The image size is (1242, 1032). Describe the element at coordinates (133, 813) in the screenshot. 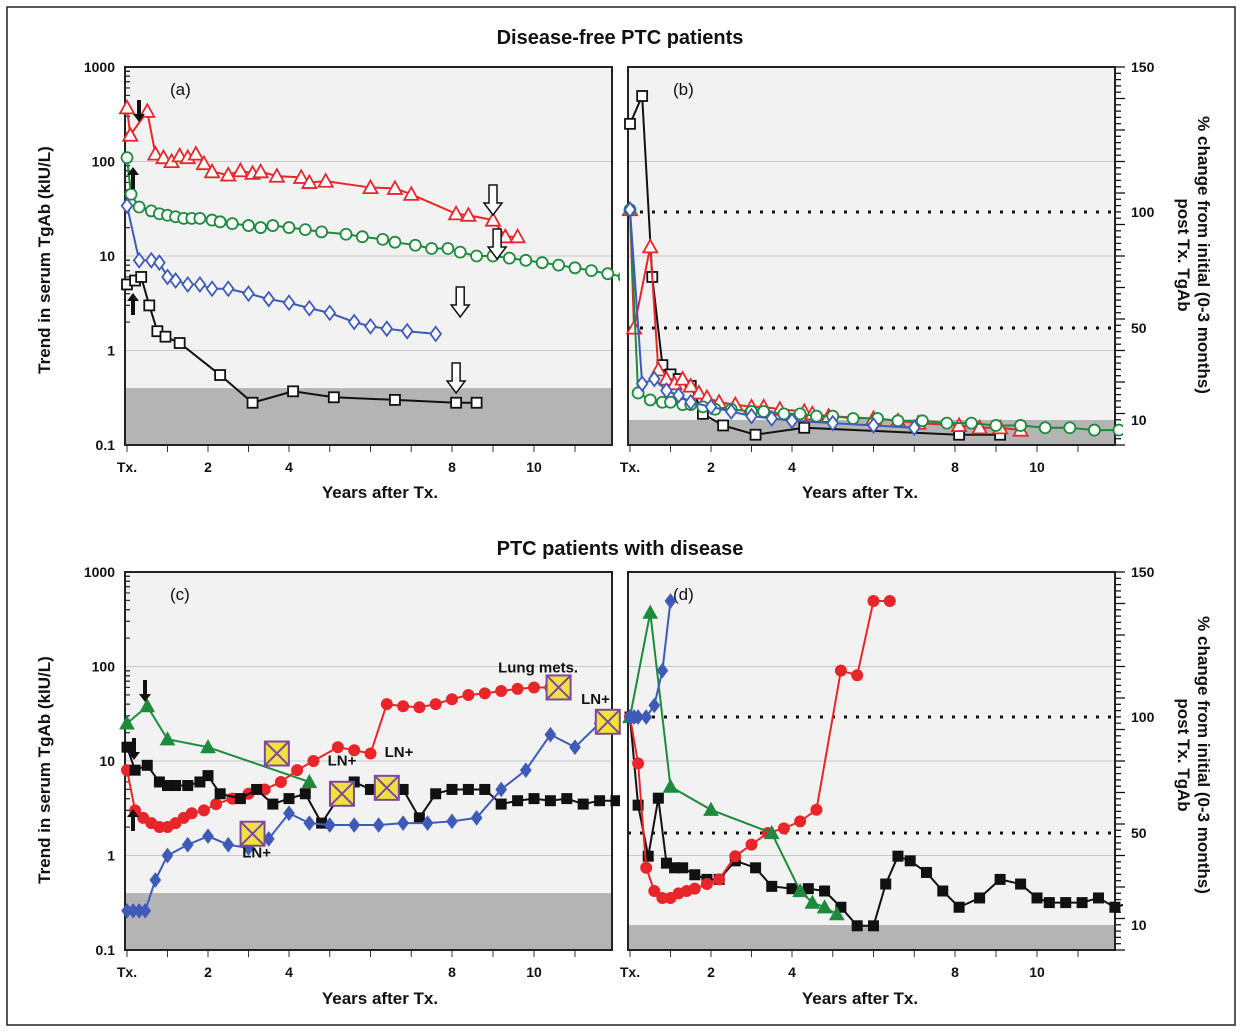

I see `arrow-head` at that location.